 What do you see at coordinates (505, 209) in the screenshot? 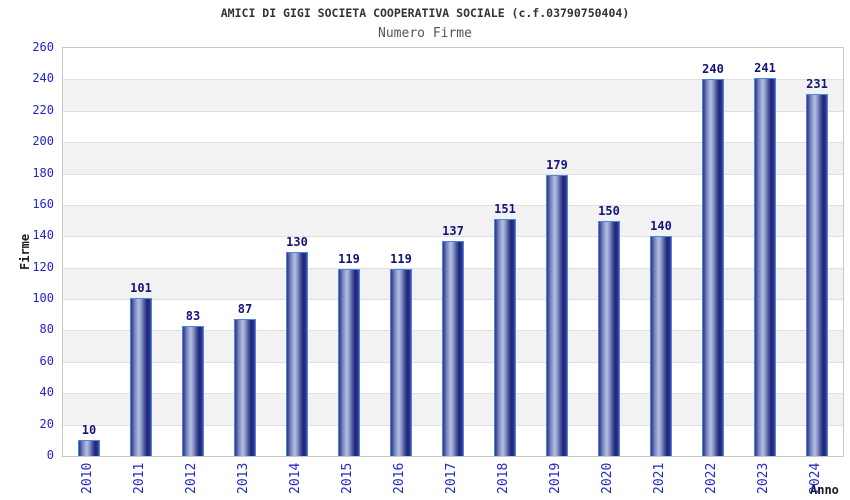
I see `bar-value-label: 151` at bounding box center [505, 209].